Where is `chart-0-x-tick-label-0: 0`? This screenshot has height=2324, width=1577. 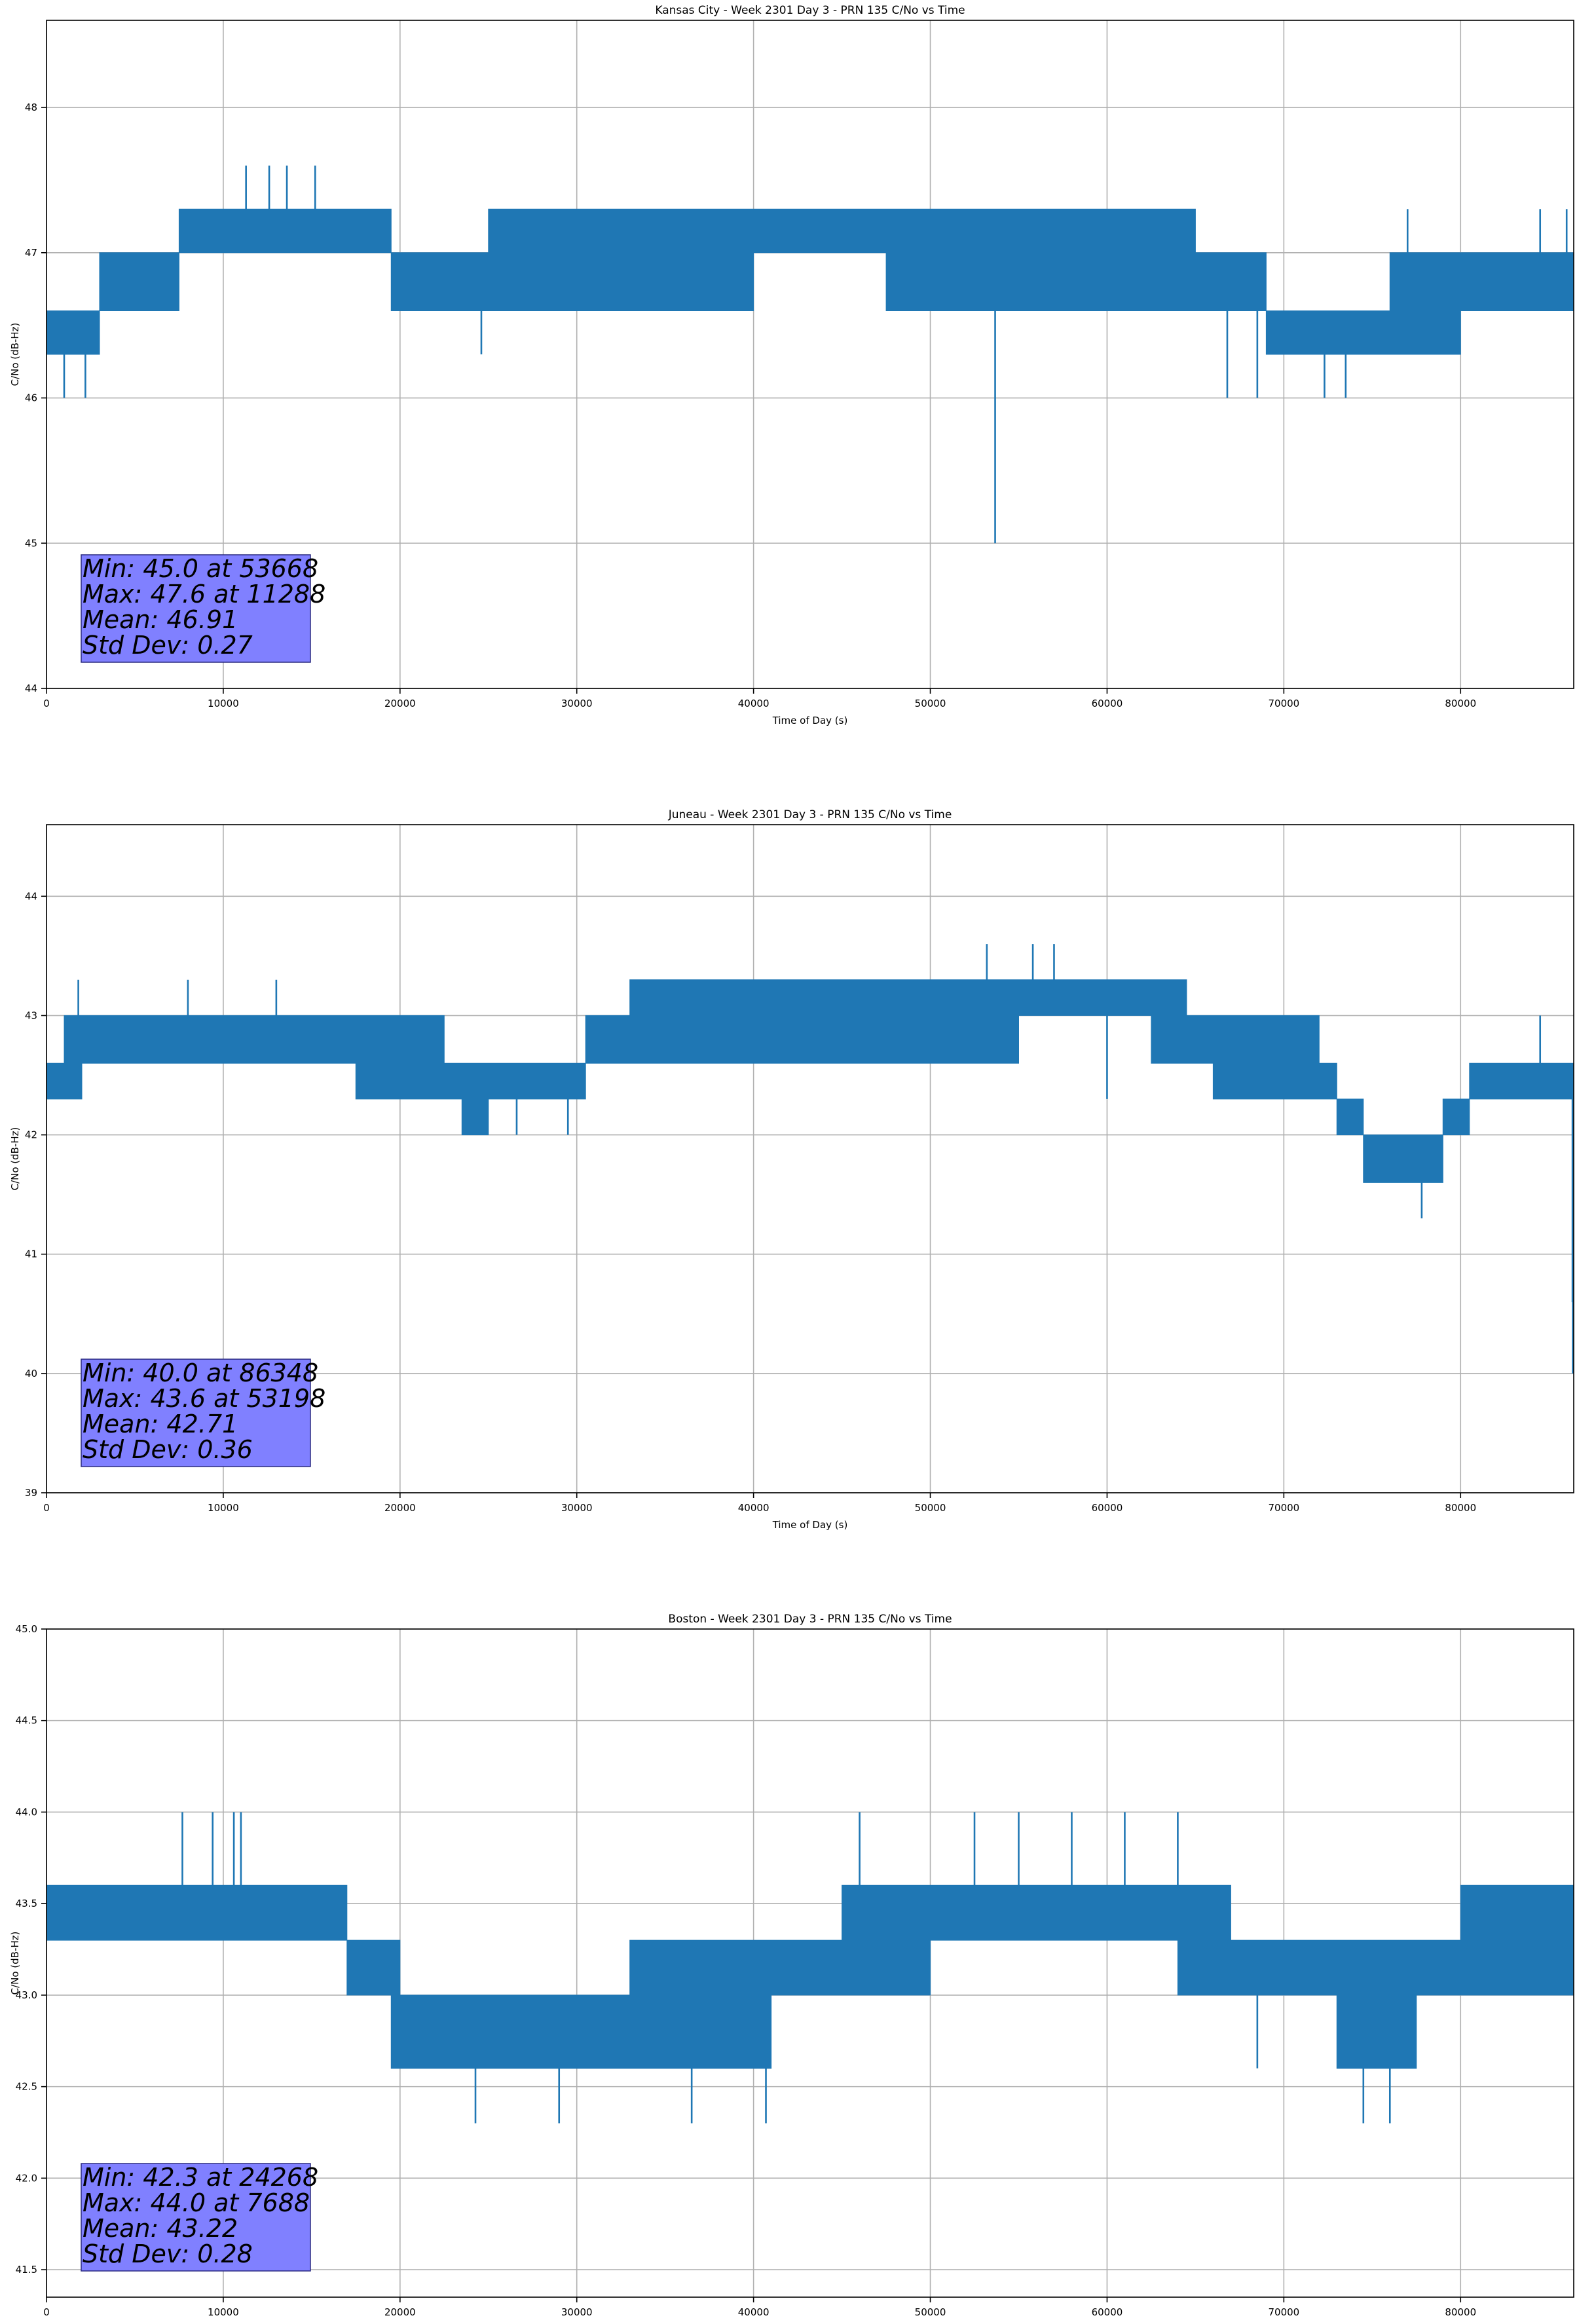
chart-0-x-tick-label-0: 0 is located at coordinates (46, 703).